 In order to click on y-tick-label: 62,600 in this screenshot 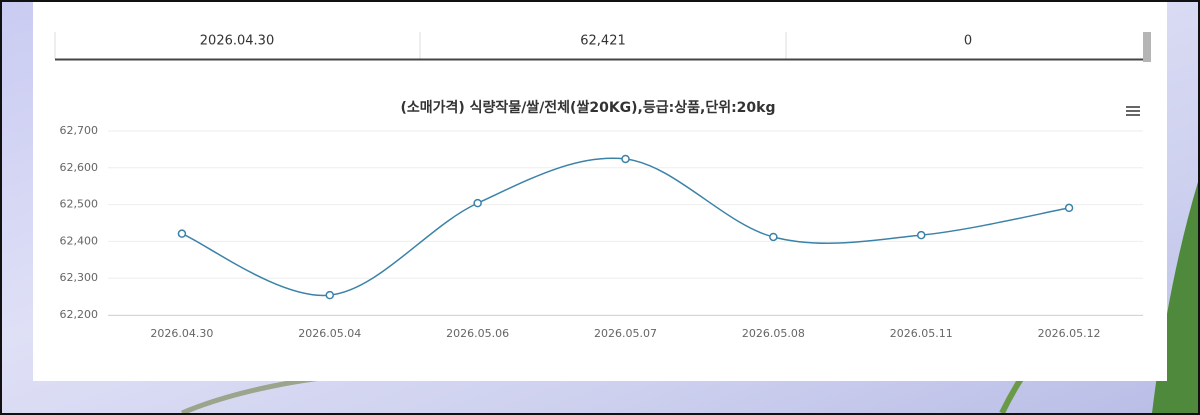, I will do `click(79, 167)`.